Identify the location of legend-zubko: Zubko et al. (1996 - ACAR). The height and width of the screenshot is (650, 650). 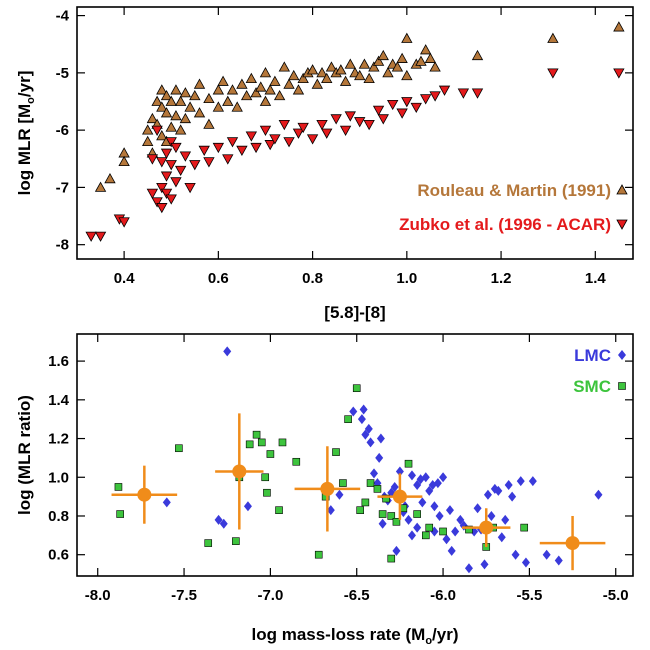
(505, 224).